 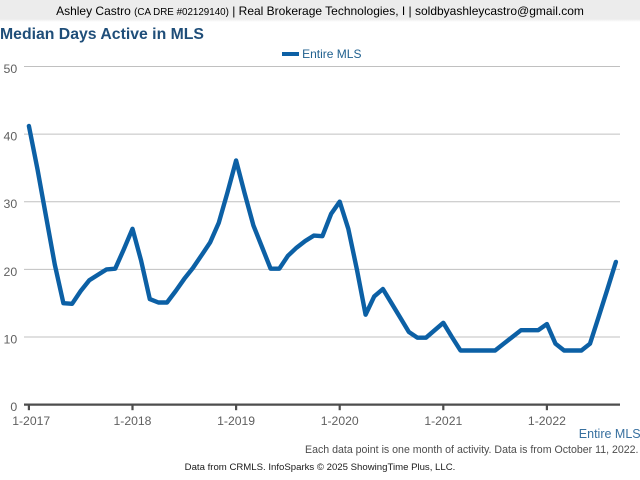 I want to click on svg-text: 50, so click(x=11, y=69).